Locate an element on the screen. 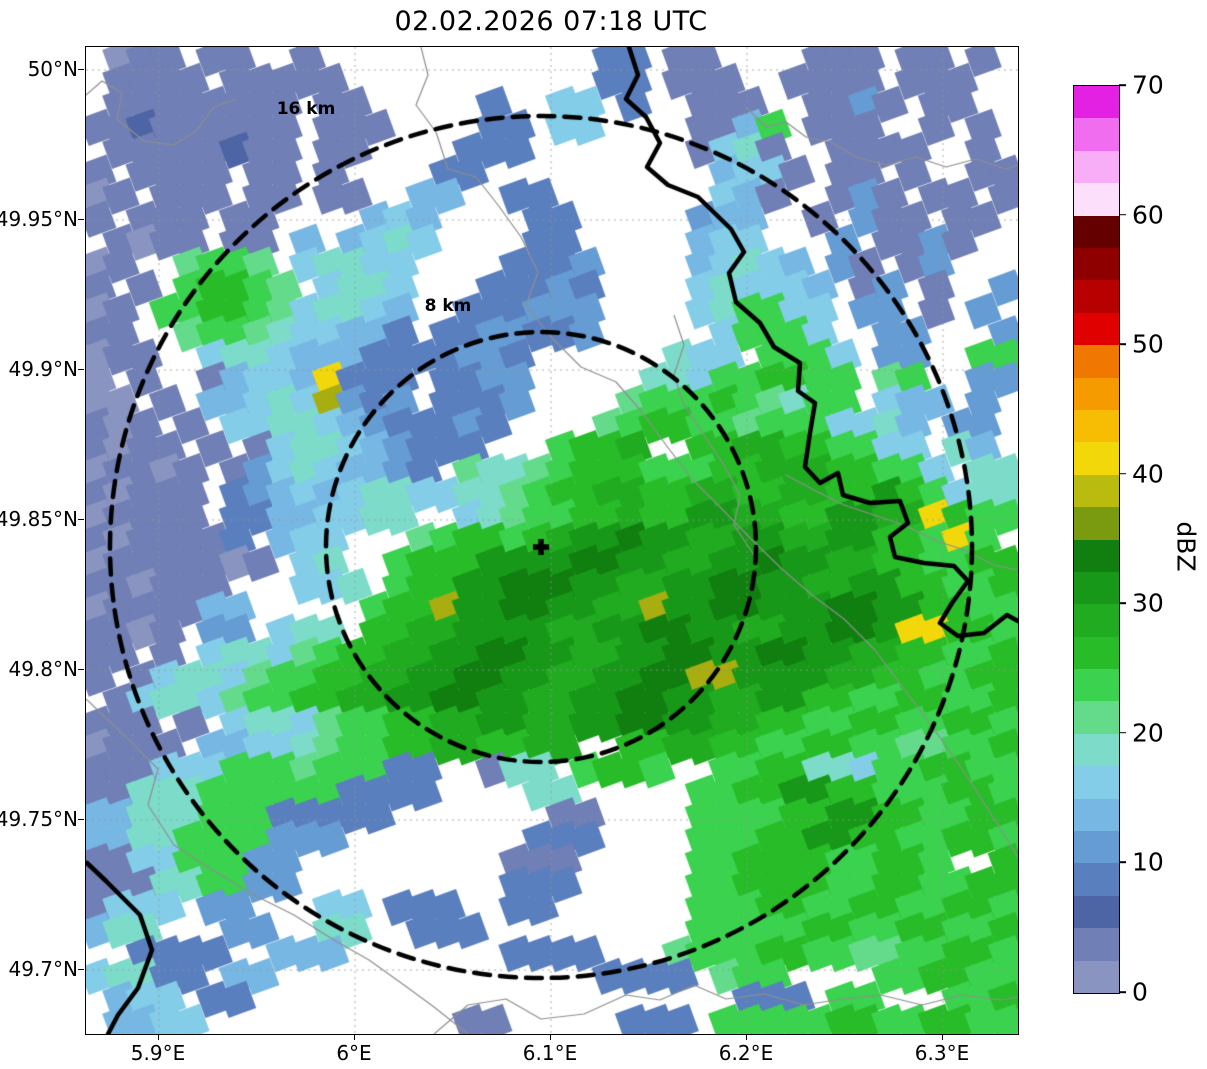 The image size is (1207, 1069). x-tick-label: 5.9°E is located at coordinates (158, 1053).